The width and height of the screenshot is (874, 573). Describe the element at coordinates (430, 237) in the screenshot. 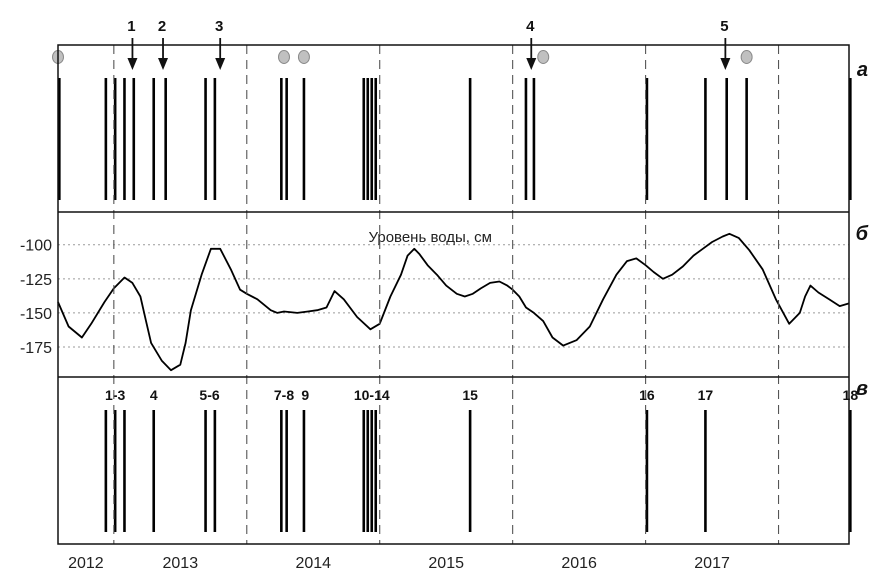

I see `series-label: Уровень воды, см` at that location.